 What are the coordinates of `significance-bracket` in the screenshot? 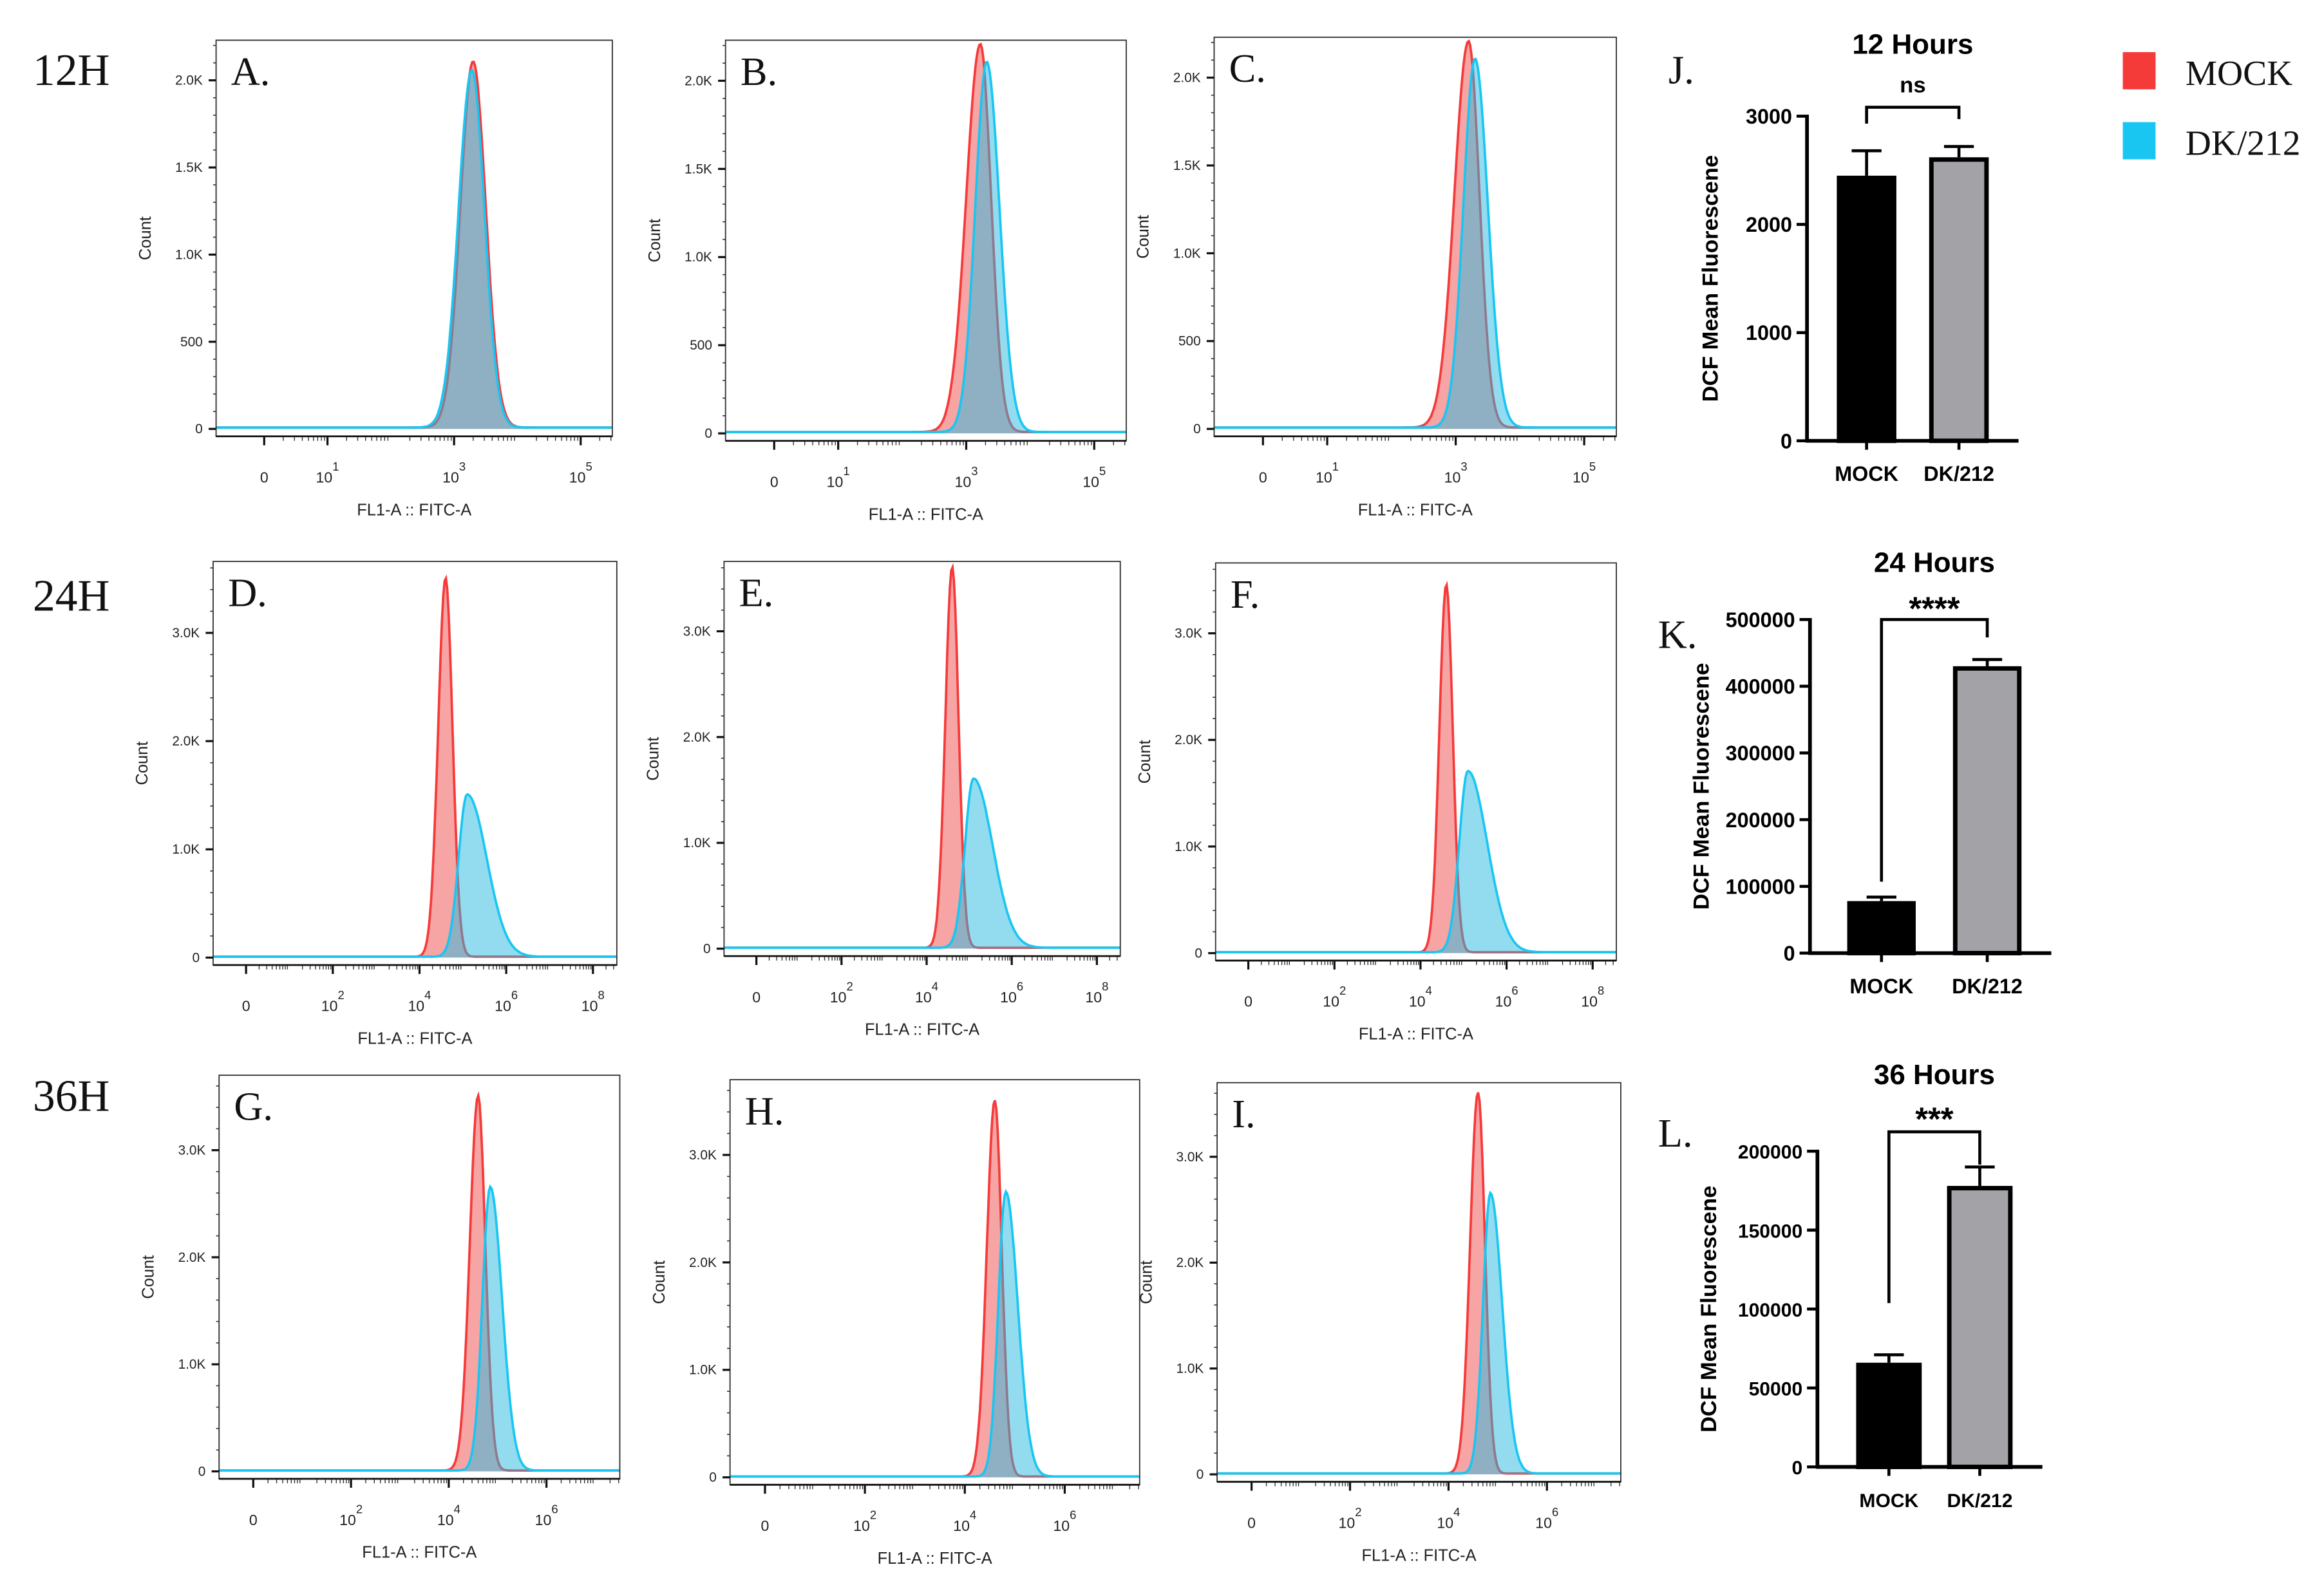 It's located at (1934, 1217).